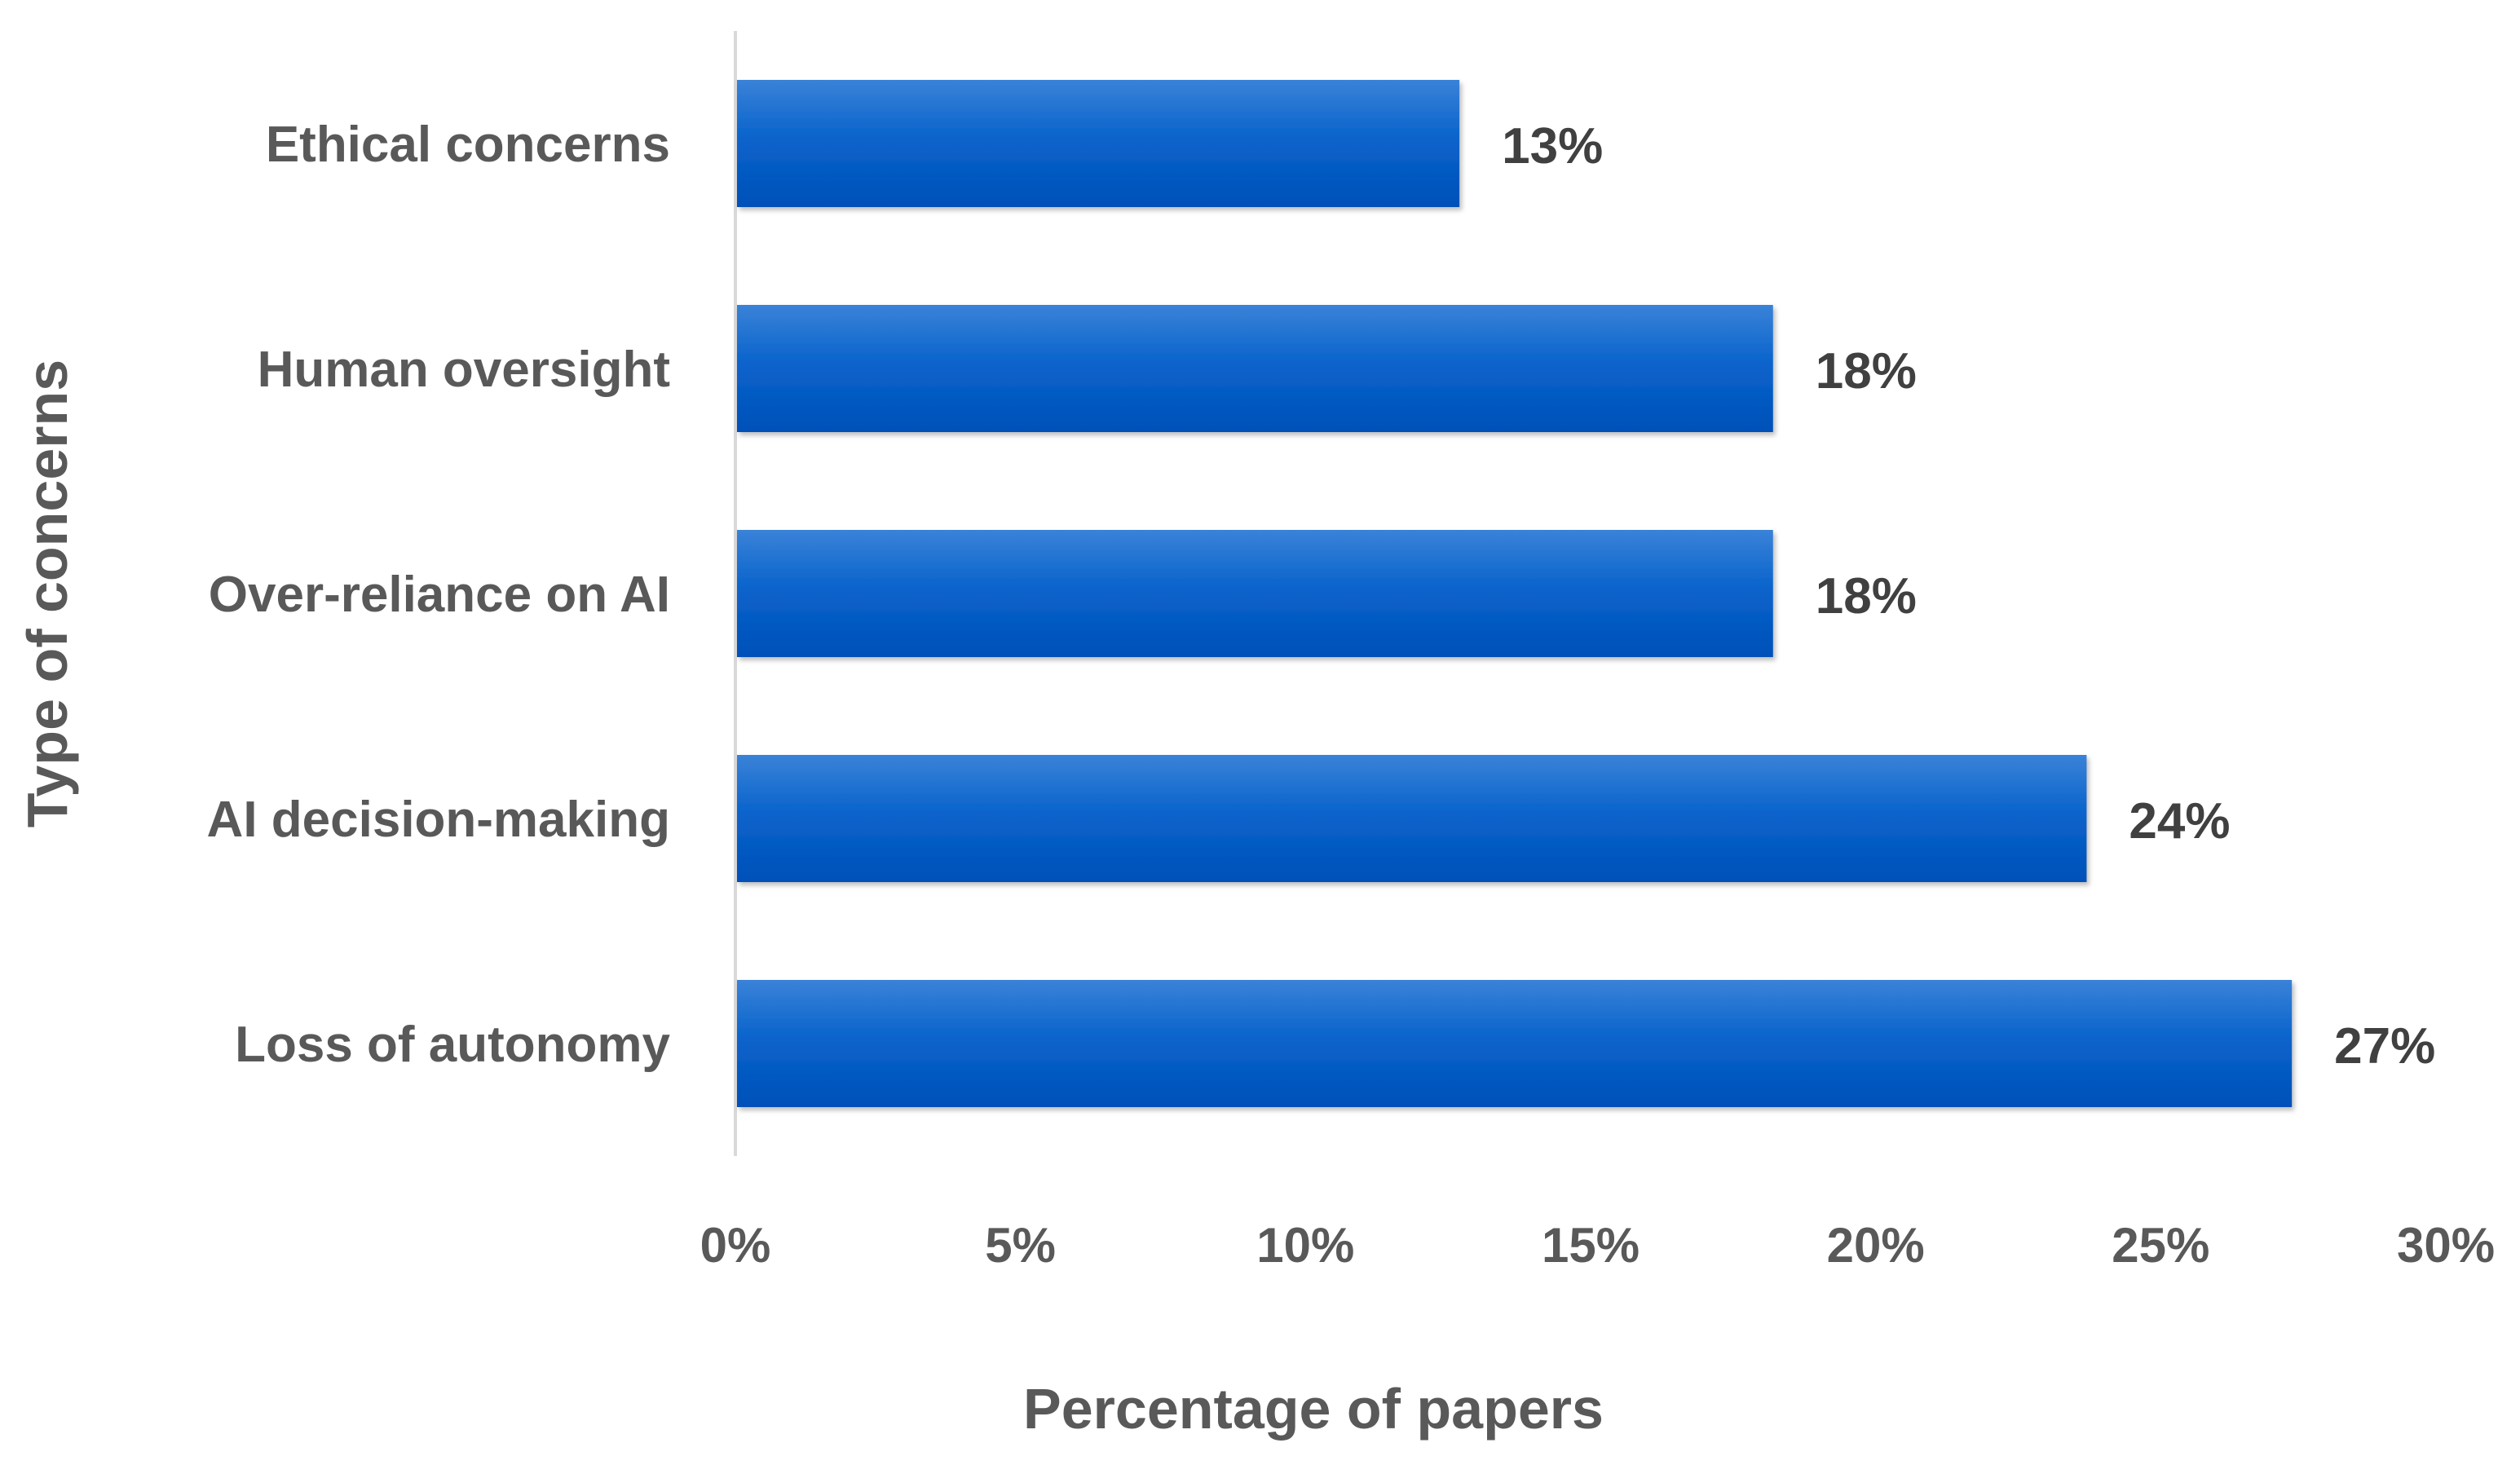 The width and height of the screenshot is (2520, 1465). I want to click on bar-ai-decision-making, so click(1412, 818).